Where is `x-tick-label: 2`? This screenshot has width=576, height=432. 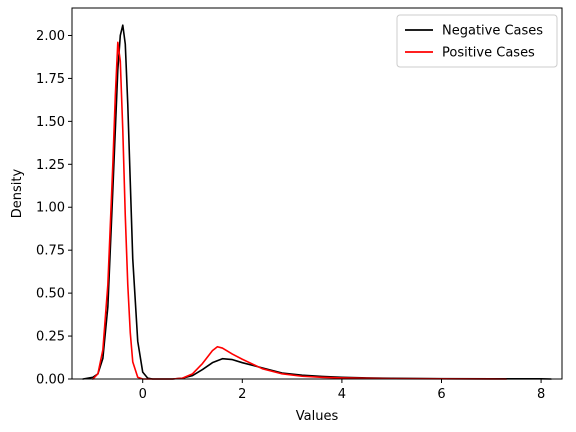
x-tick-label: 2 is located at coordinates (242, 394).